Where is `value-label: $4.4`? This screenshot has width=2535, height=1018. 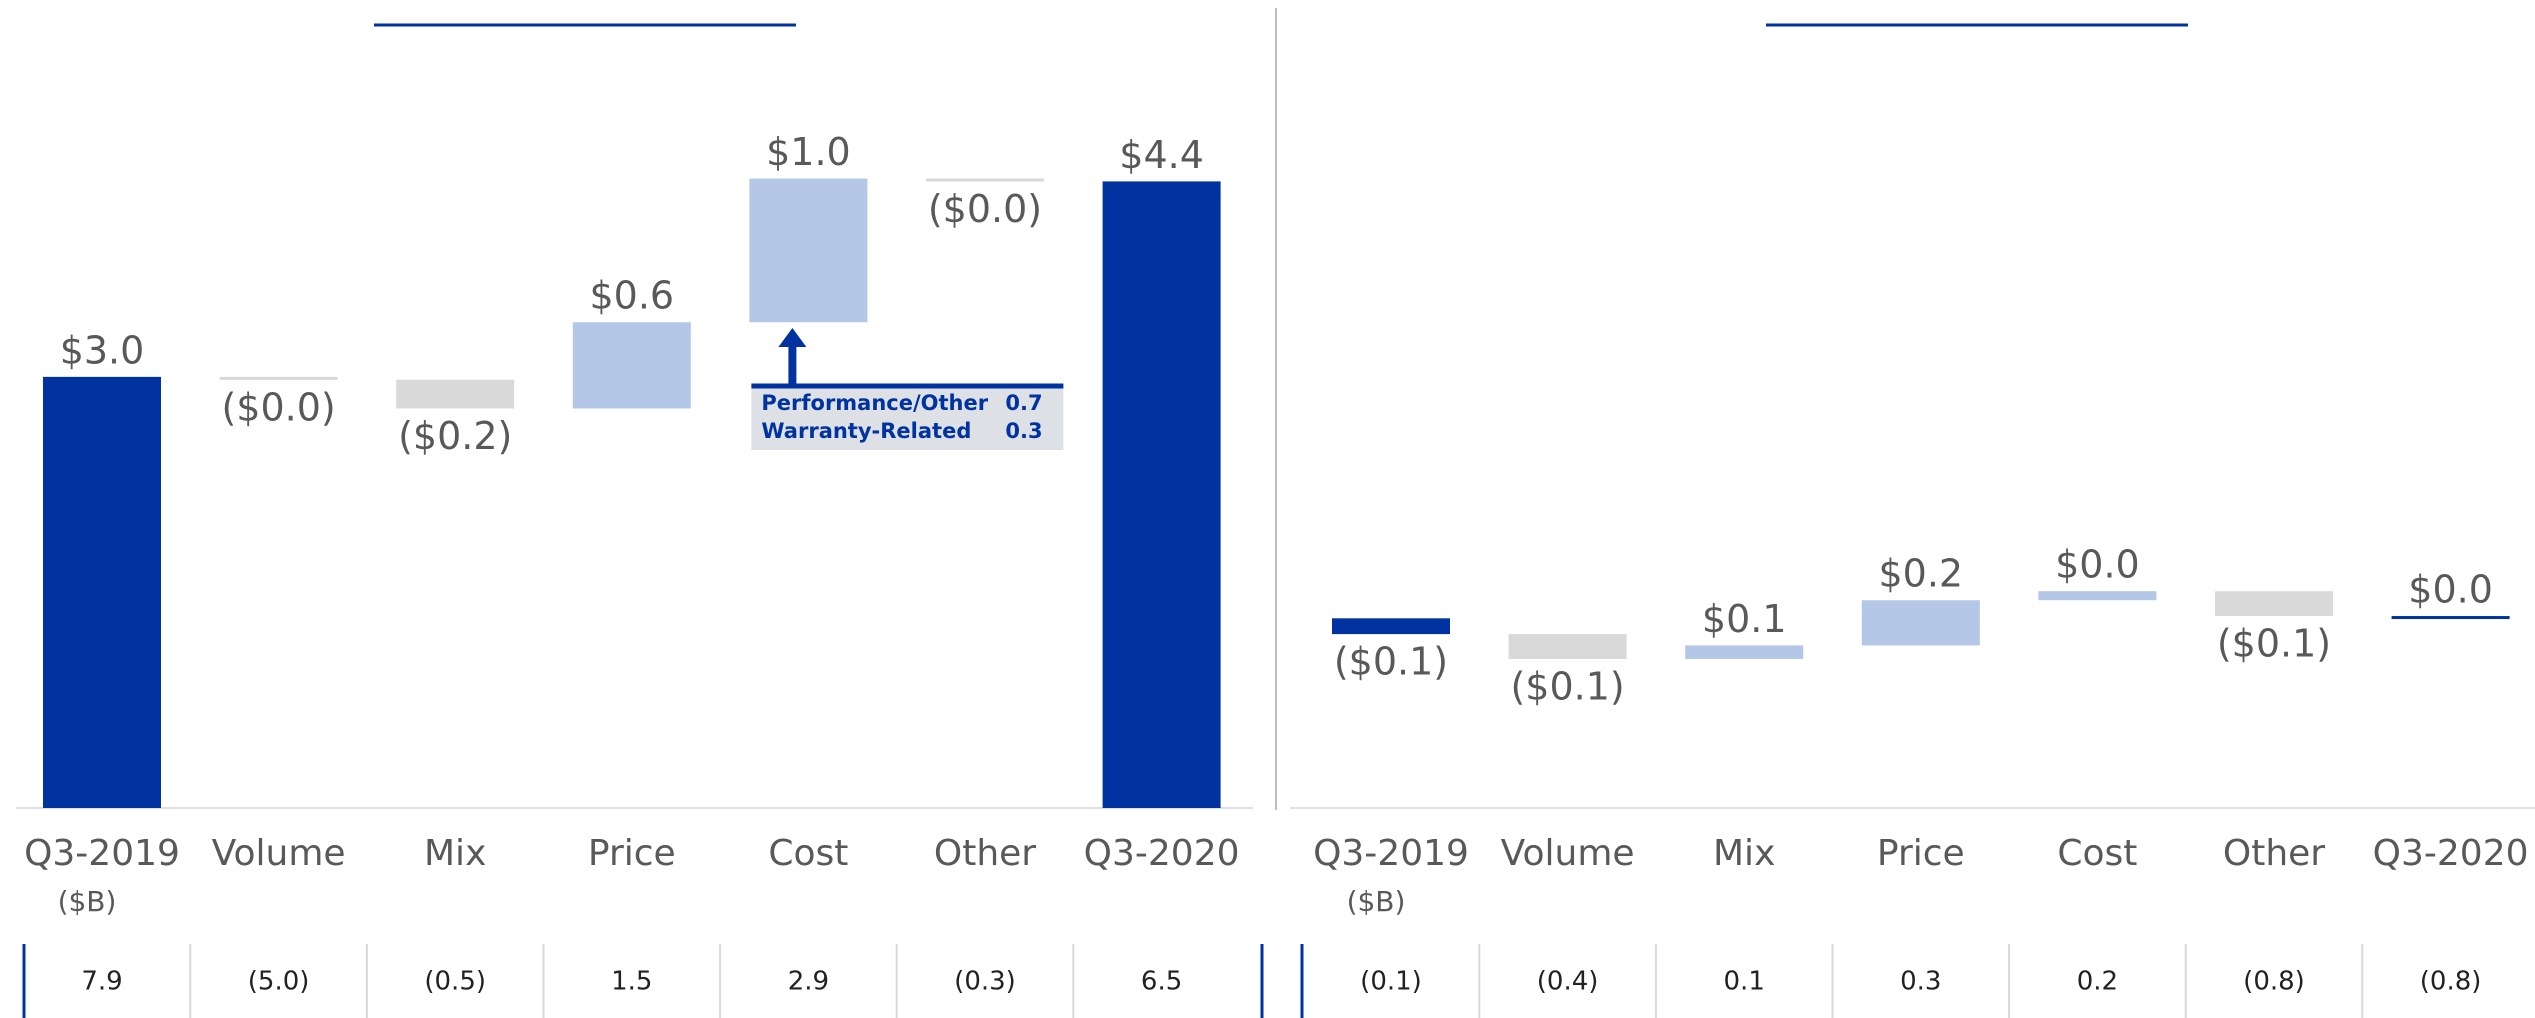
value-label: $4.4 is located at coordinates (1161, 155).